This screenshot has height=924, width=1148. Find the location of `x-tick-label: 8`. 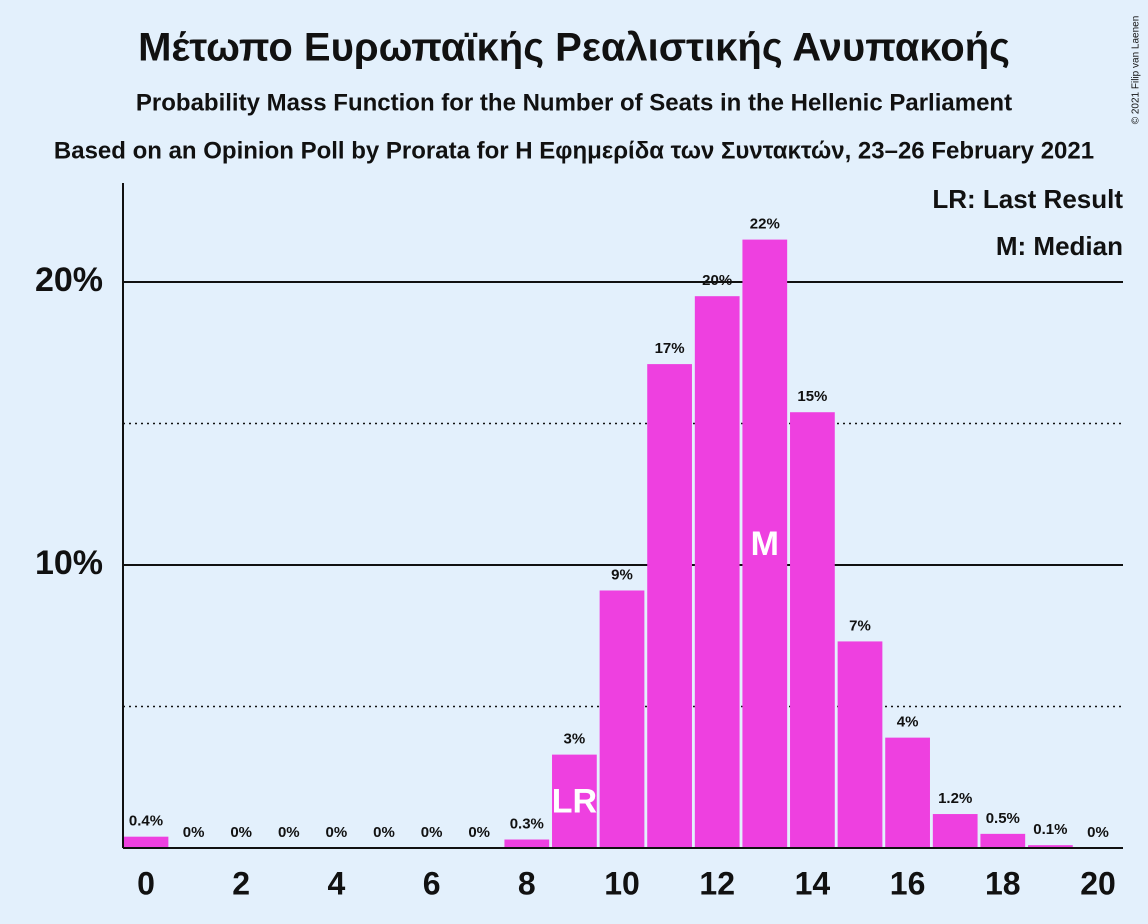

x-tick-label: 8 is located at coordinates (527, 883).